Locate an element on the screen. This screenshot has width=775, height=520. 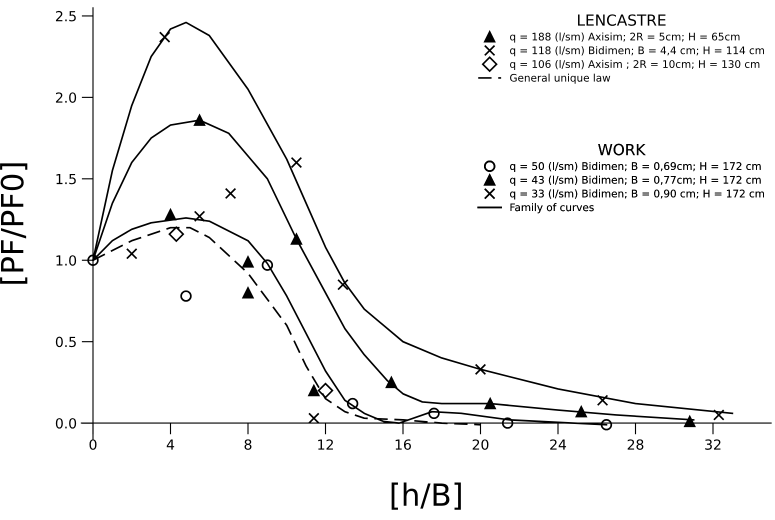
y-tick-label: 0.5 is located at coordinates (66, 342).